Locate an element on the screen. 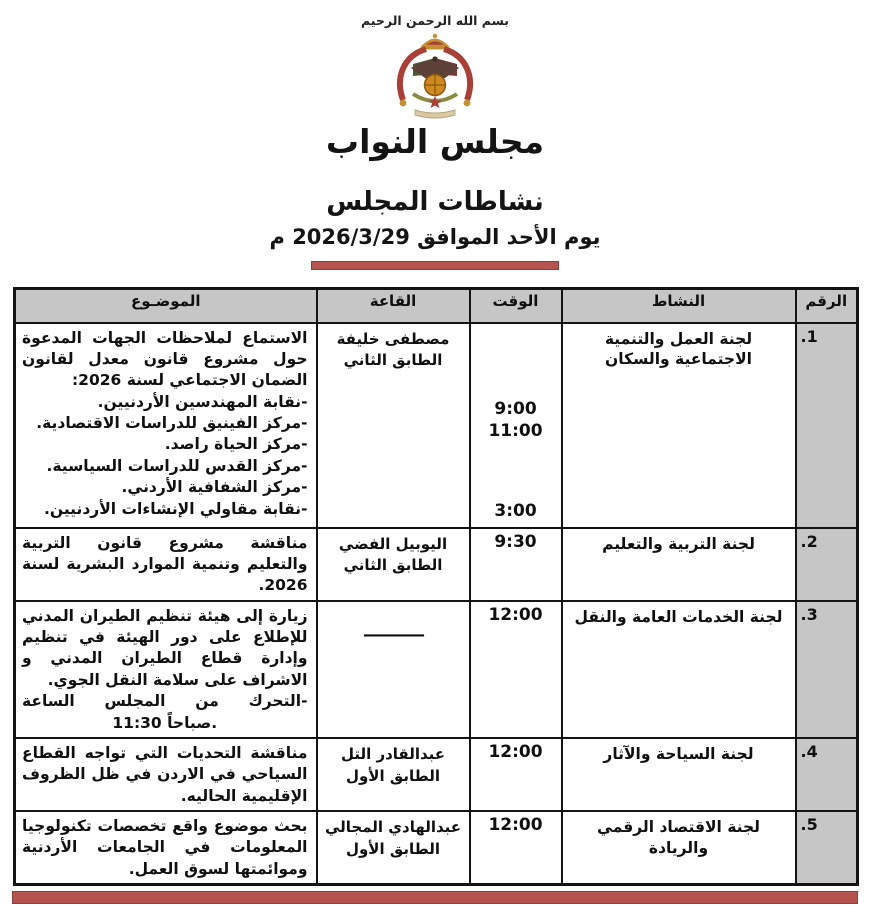 The image size is (870, 921). date-line: يوم الأحد الموافق 2026/3/29 م is located at coordinates (435, 237).